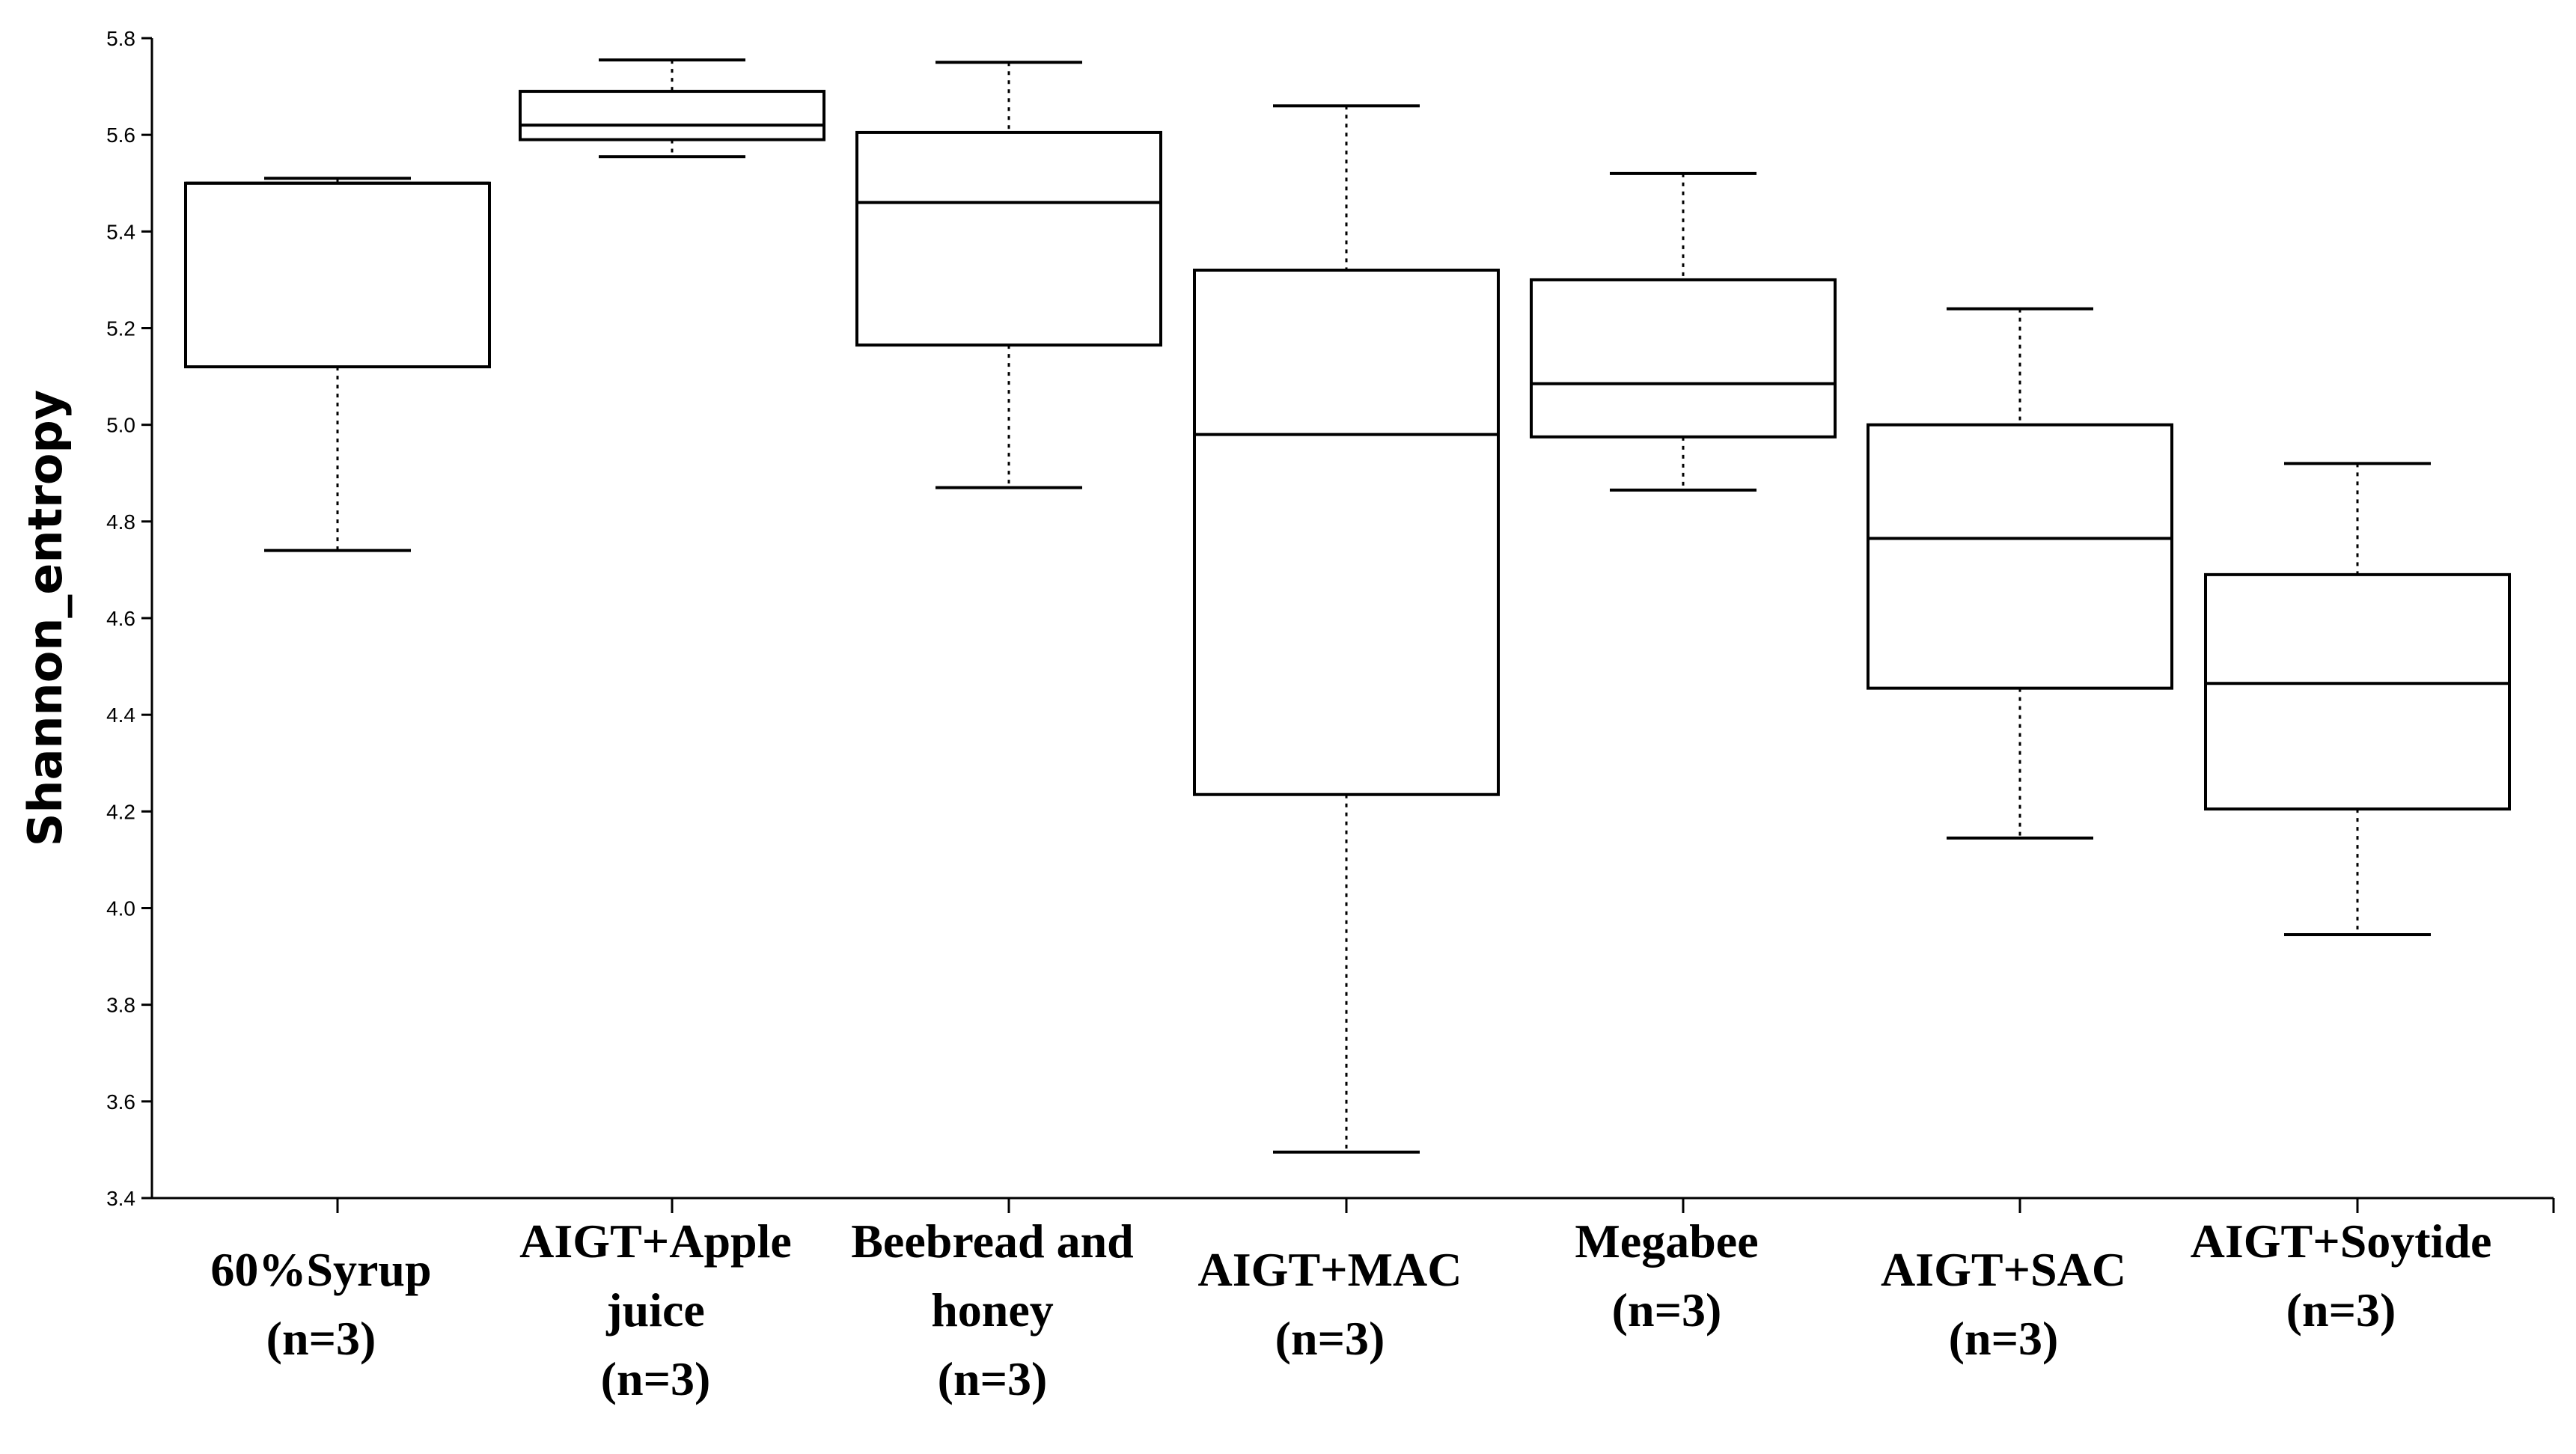 Image resolution: width=2576 pixels, height=1454 pixels. What do you see at coordinates (121, 618) in the screenshot?
I see `y-tick-label: 4.6` at bounding box center [121, 618].